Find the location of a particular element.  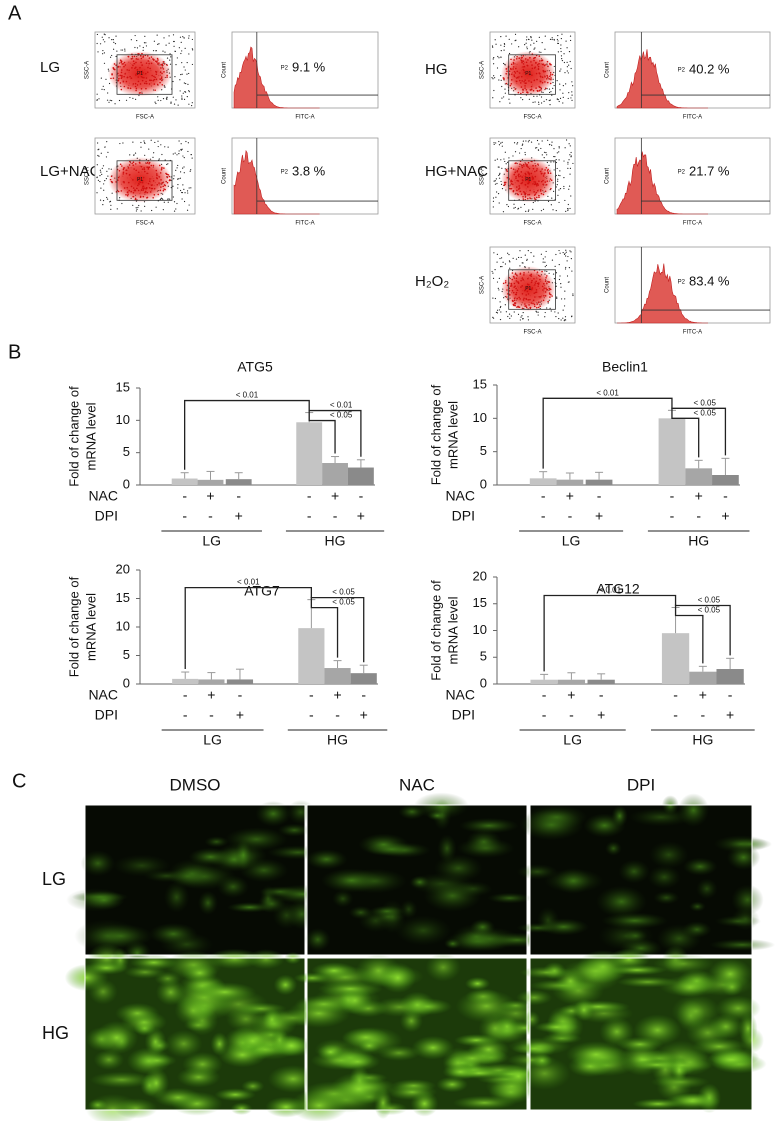

significance-bracket is located at coordinates (610, 633).